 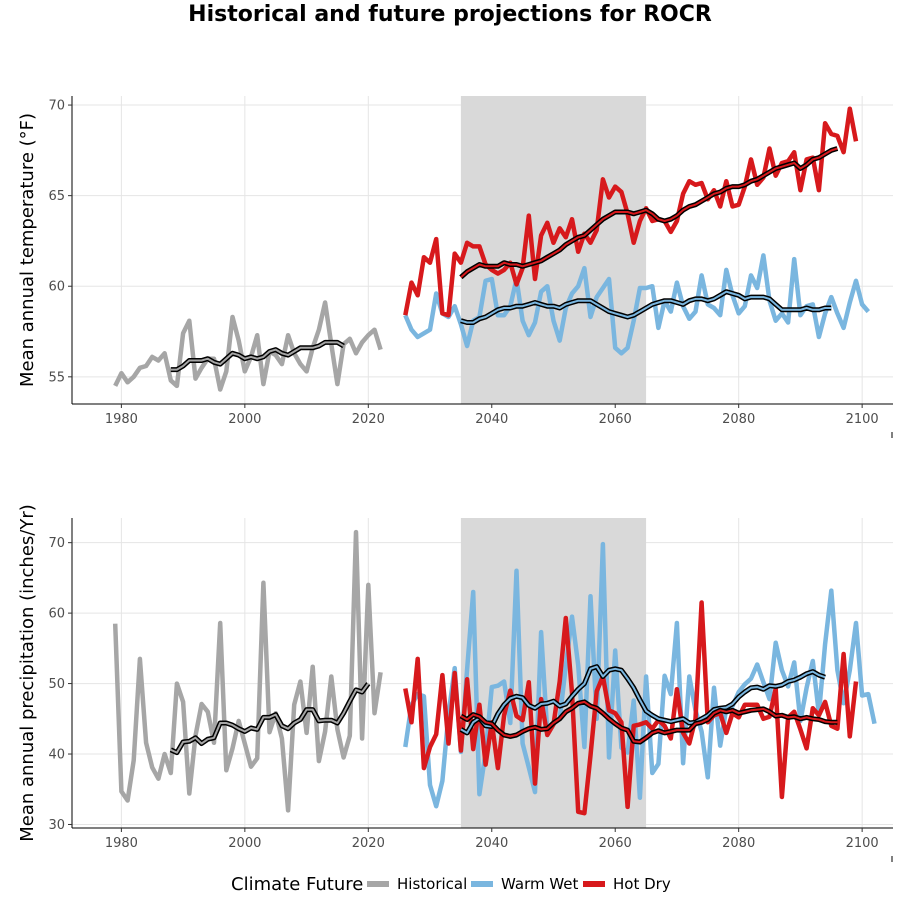 What do you see at coordinates (56, 196) in the screenshot?
I see `y-tick-label: 65` at bounding box center [56, 196].